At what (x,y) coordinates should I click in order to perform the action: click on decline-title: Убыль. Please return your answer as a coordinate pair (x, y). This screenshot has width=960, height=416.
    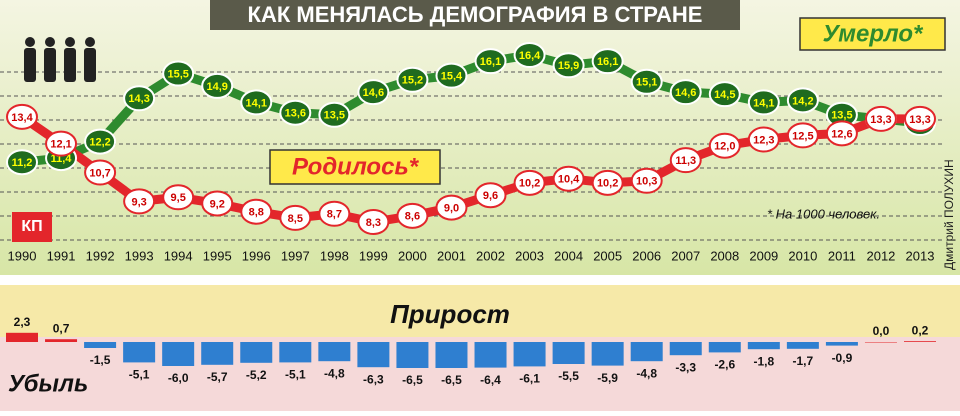
    Looking at the image, I should click on (48, 383).